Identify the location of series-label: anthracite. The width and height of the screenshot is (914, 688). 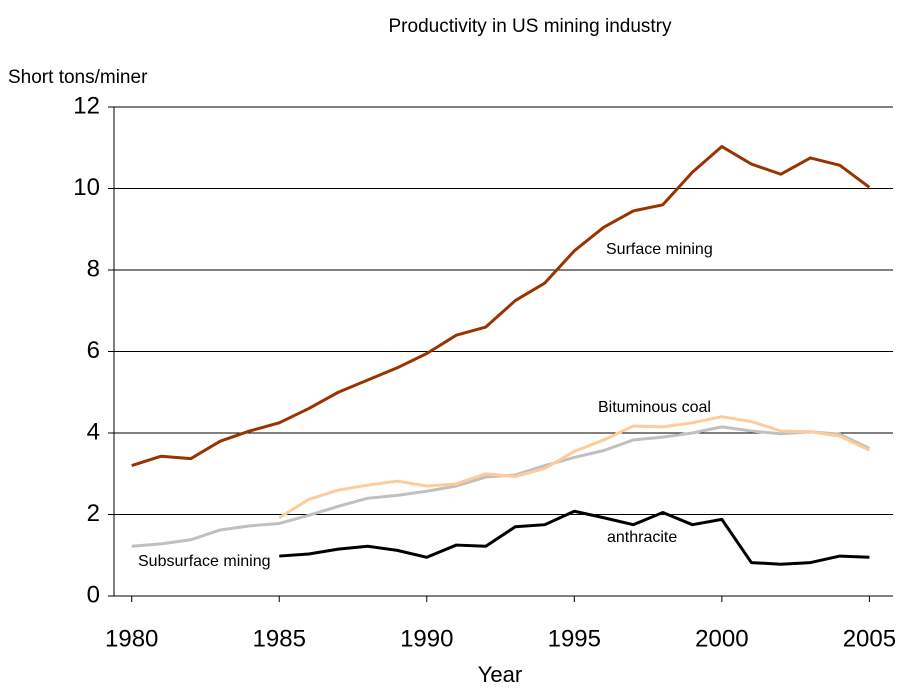
(642, 537).